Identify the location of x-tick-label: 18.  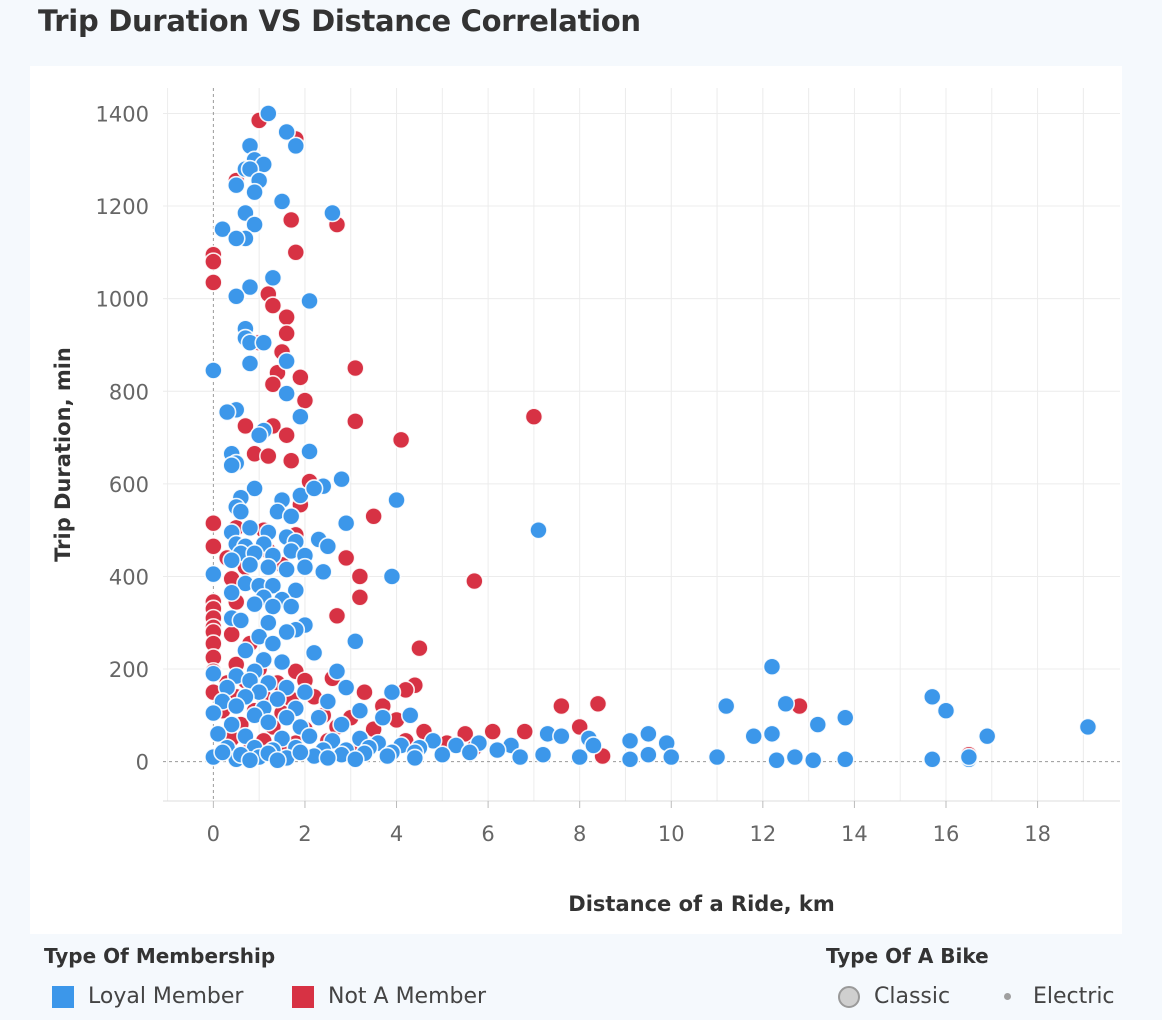
(1037, 834).